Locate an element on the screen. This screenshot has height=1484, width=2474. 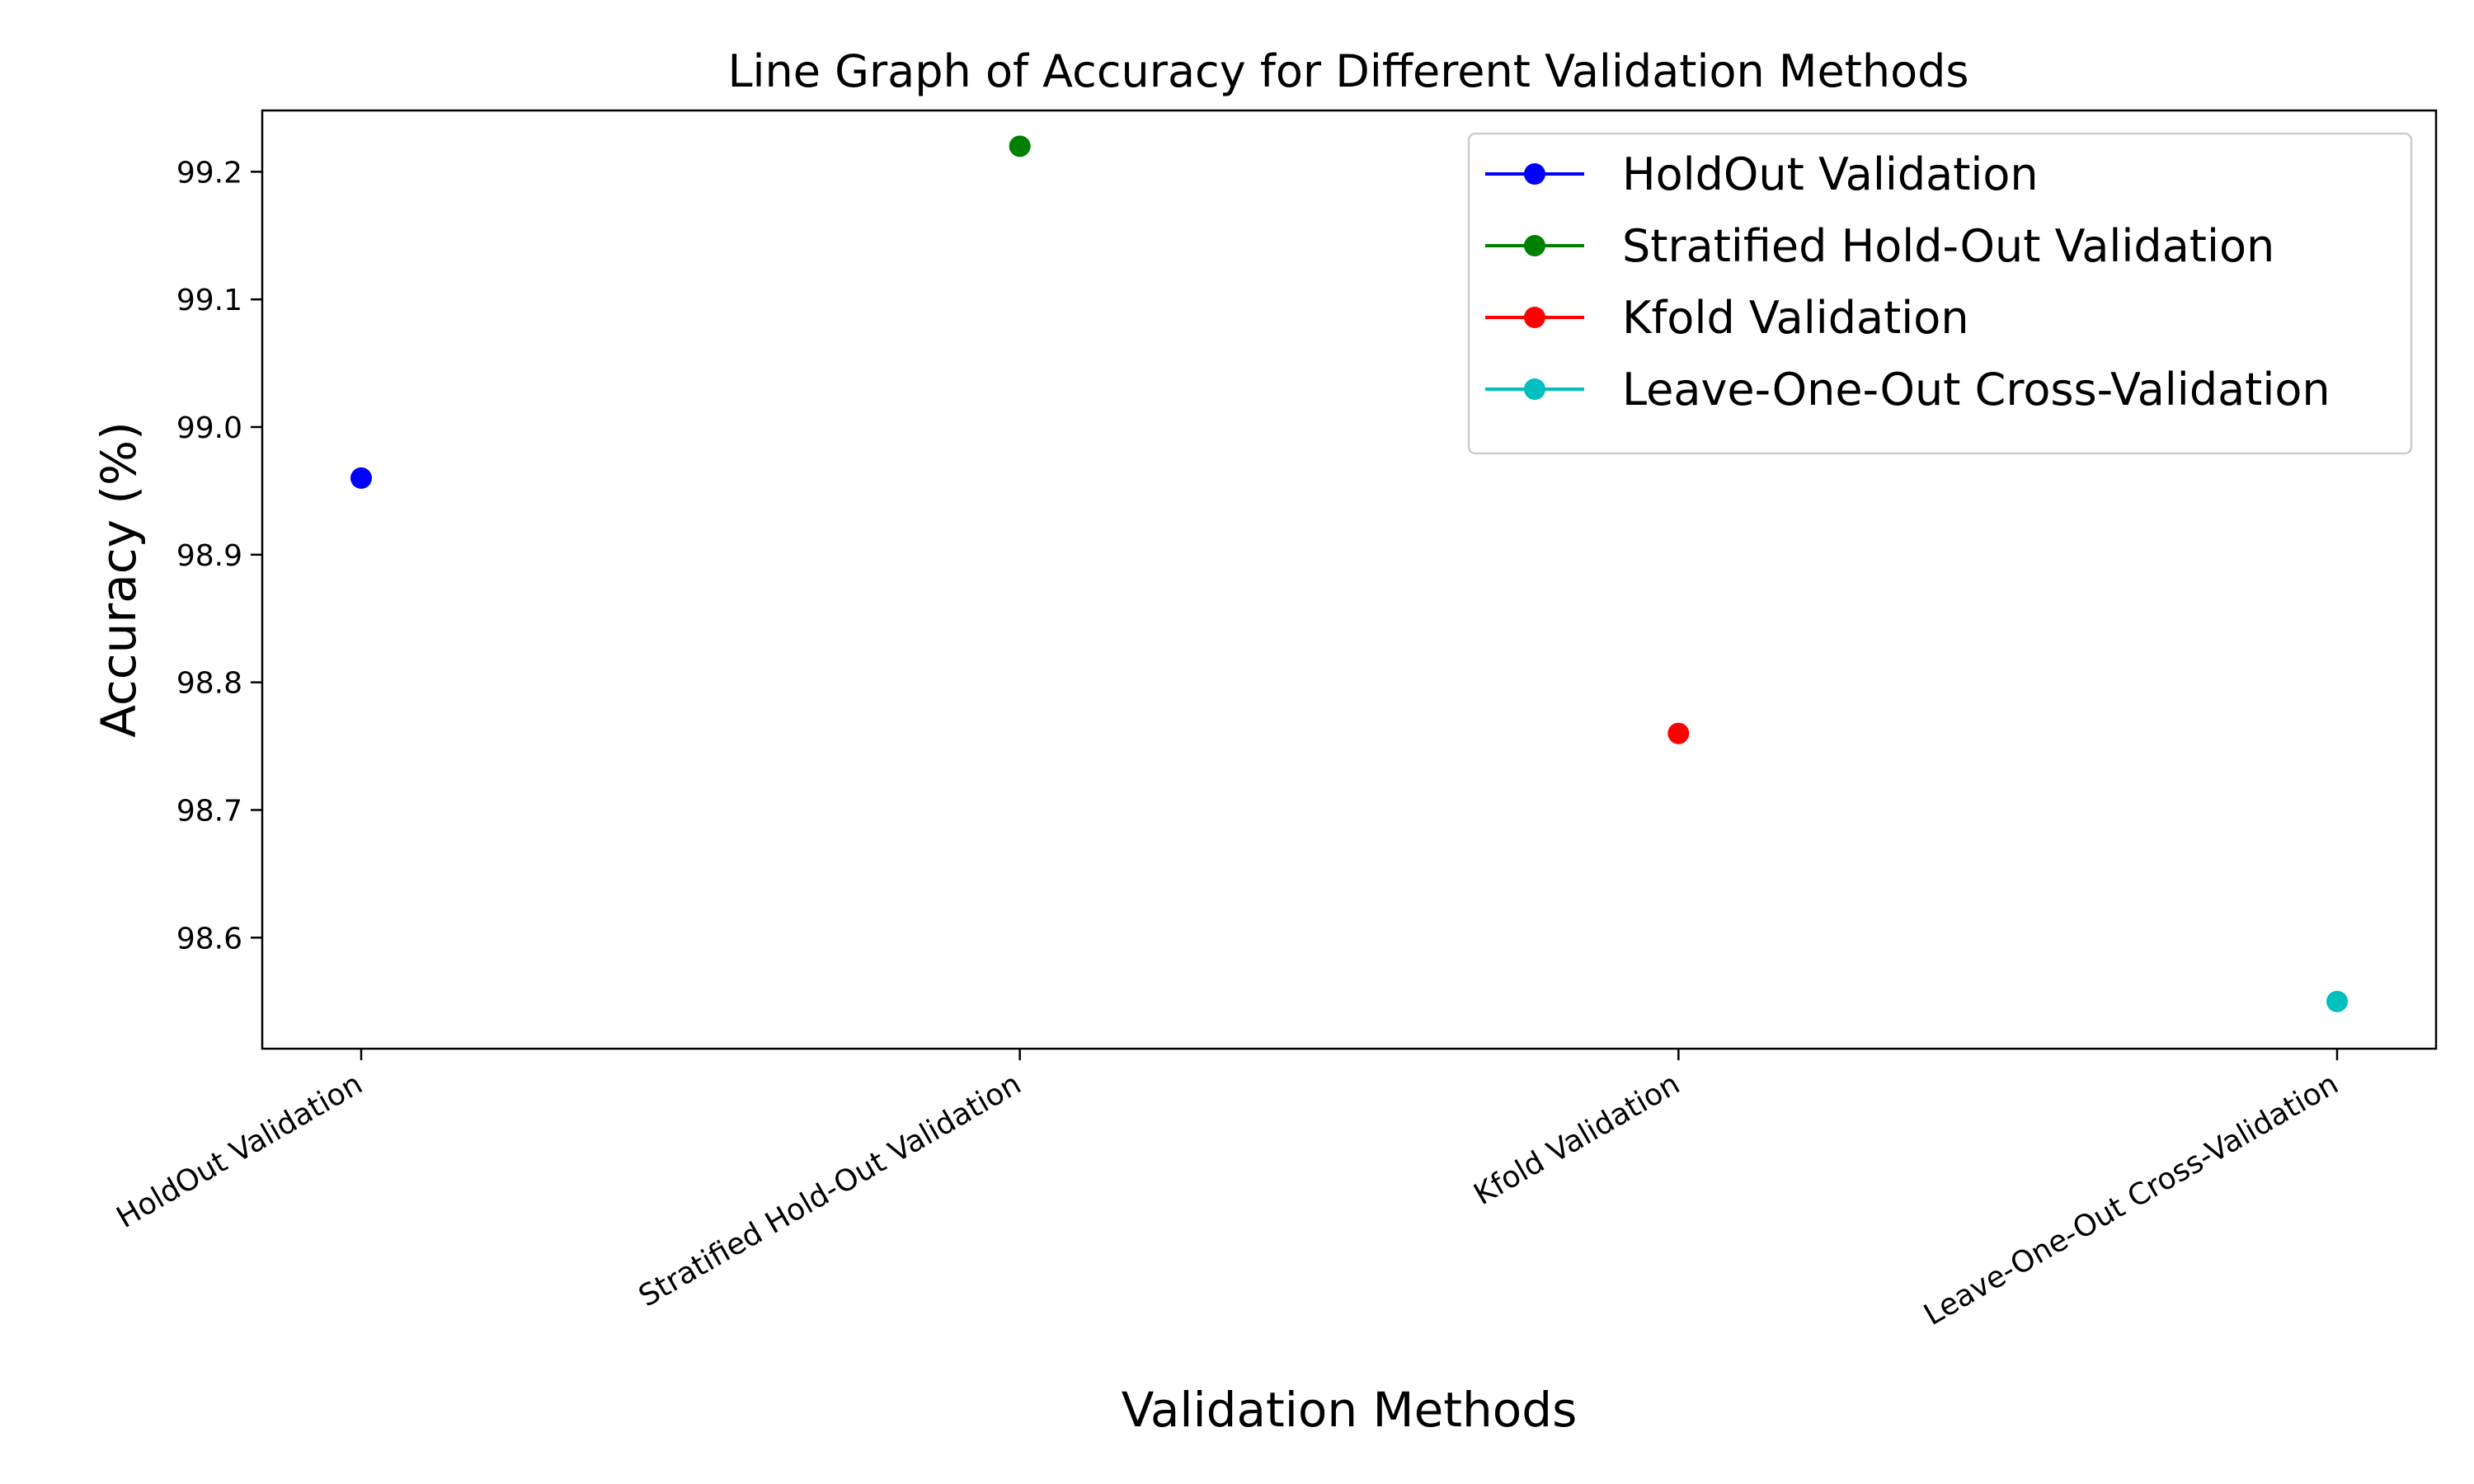
y-tick-label: 98.7 is located at coordinates (209, 811).